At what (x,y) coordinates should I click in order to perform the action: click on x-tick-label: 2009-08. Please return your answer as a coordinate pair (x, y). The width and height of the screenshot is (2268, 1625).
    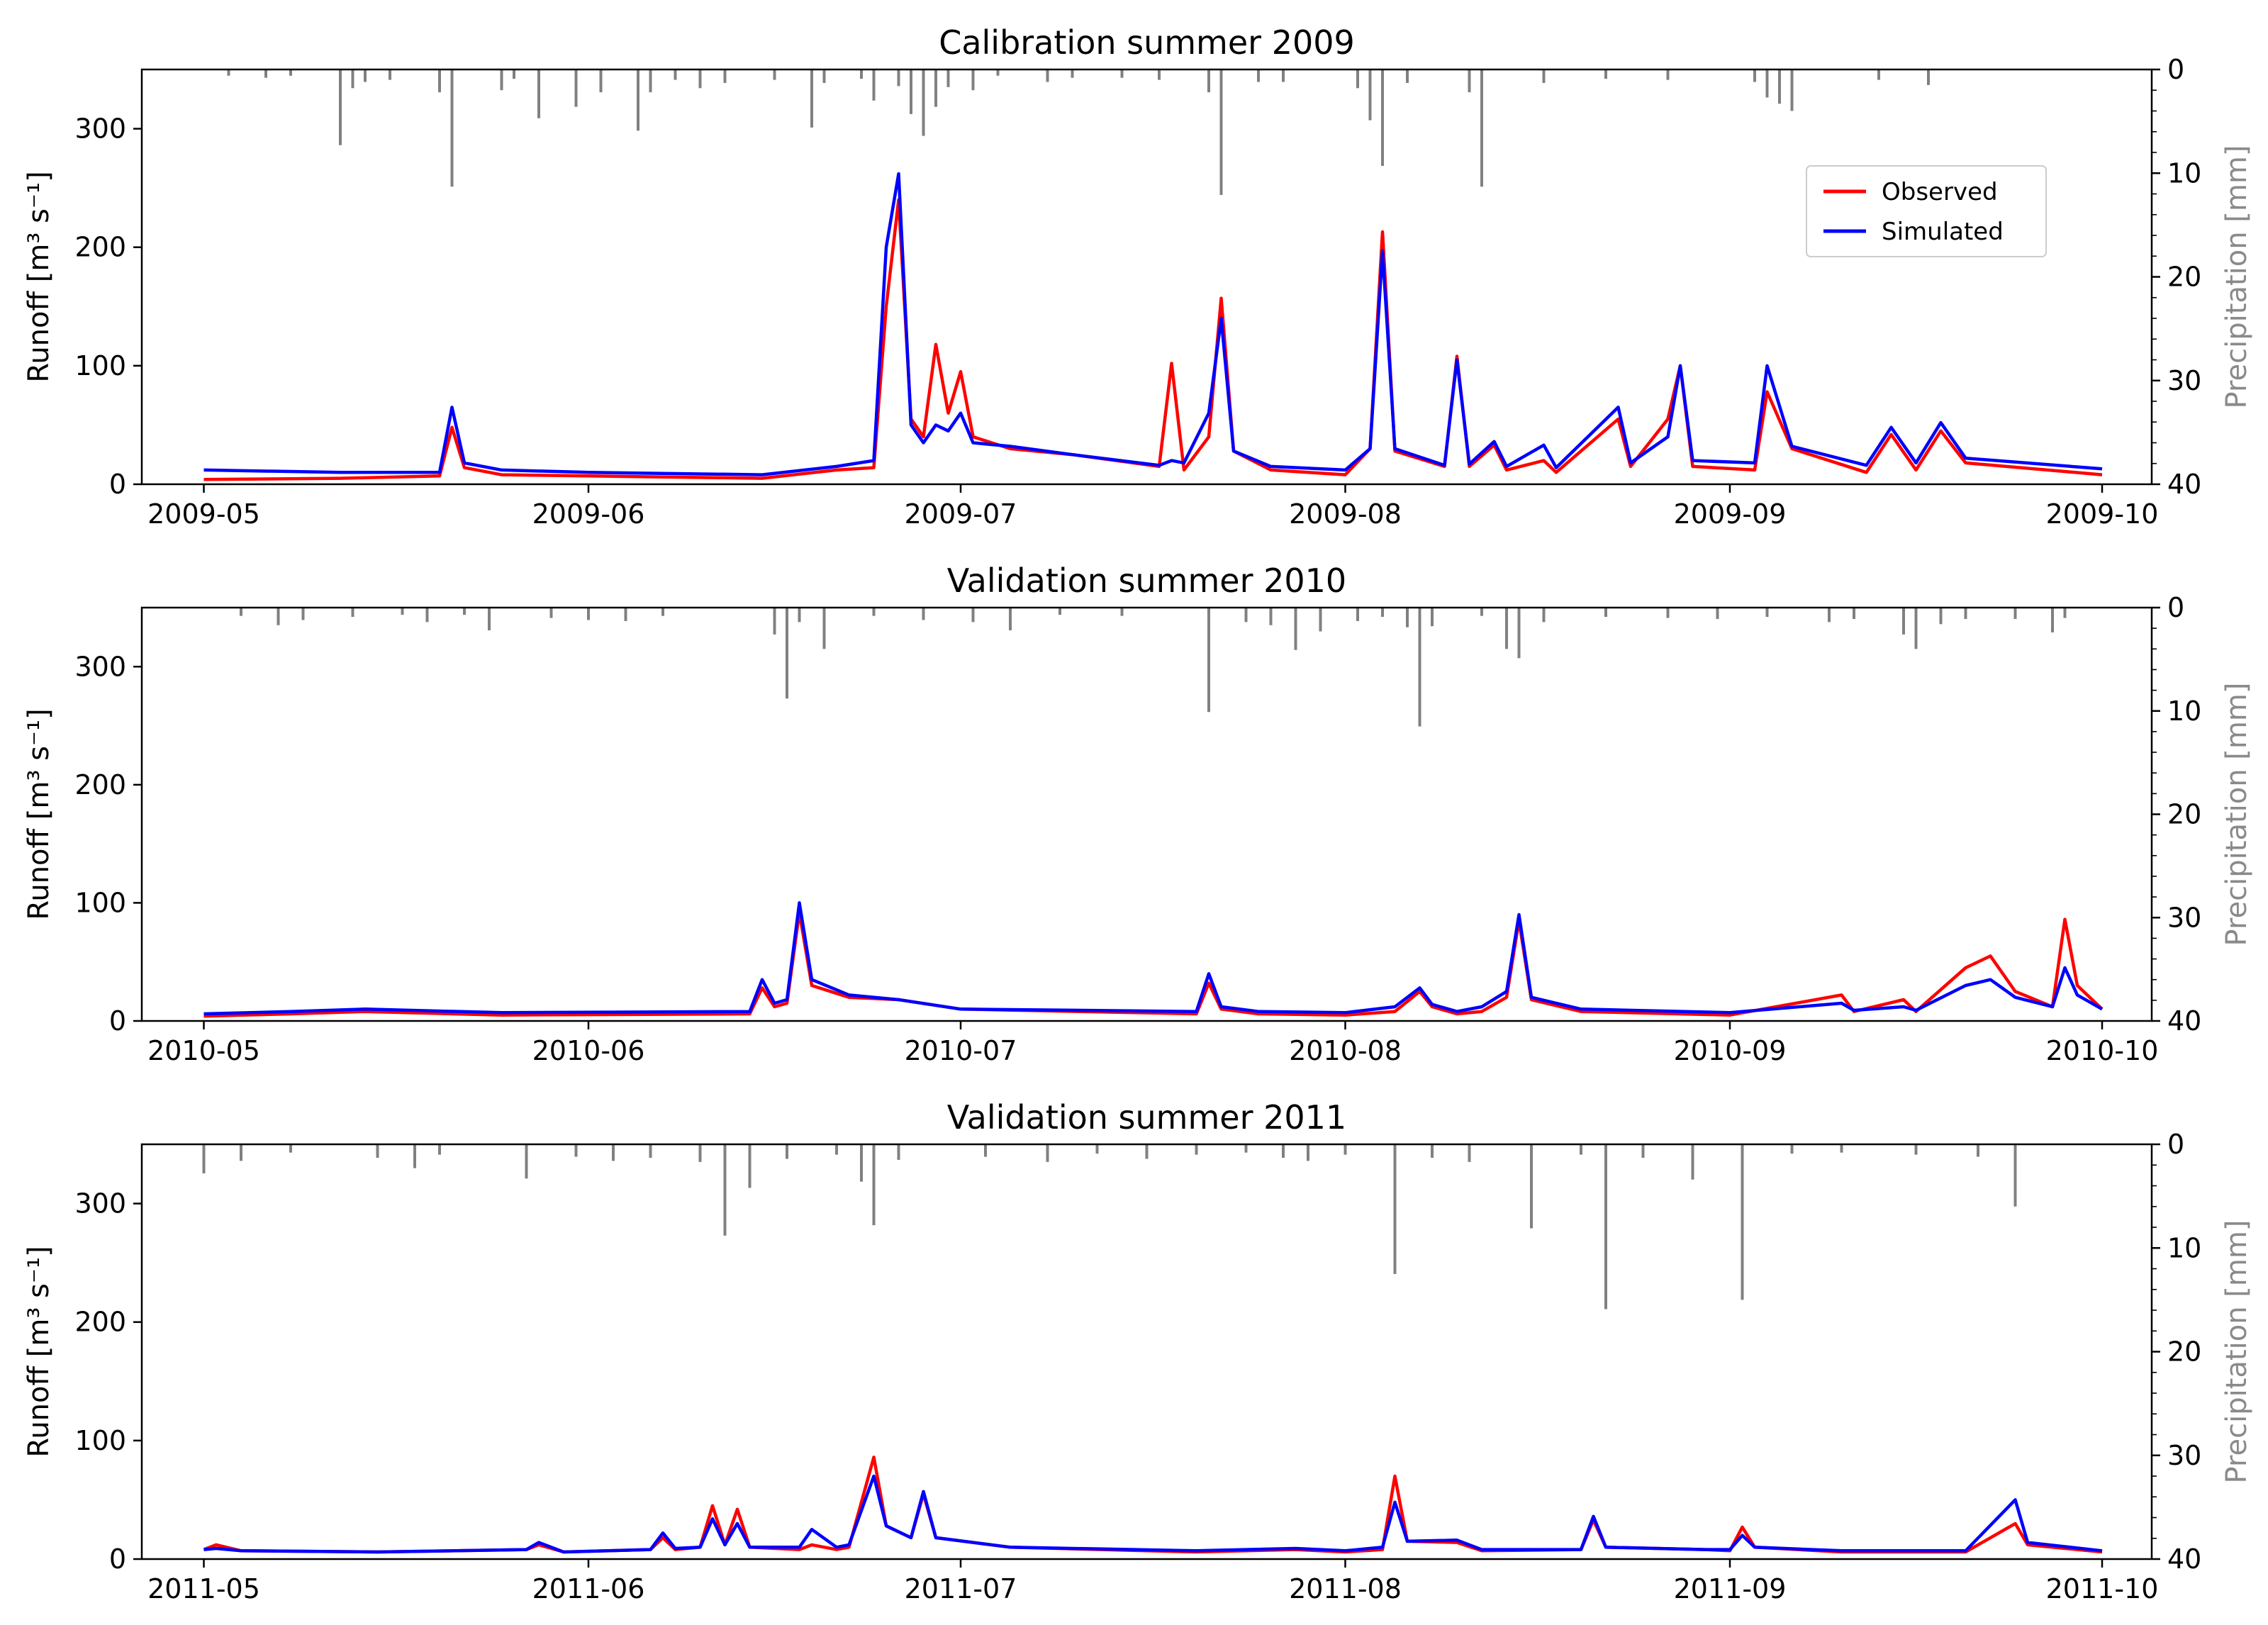
    Looking at the image, I should click on (1345, 514).